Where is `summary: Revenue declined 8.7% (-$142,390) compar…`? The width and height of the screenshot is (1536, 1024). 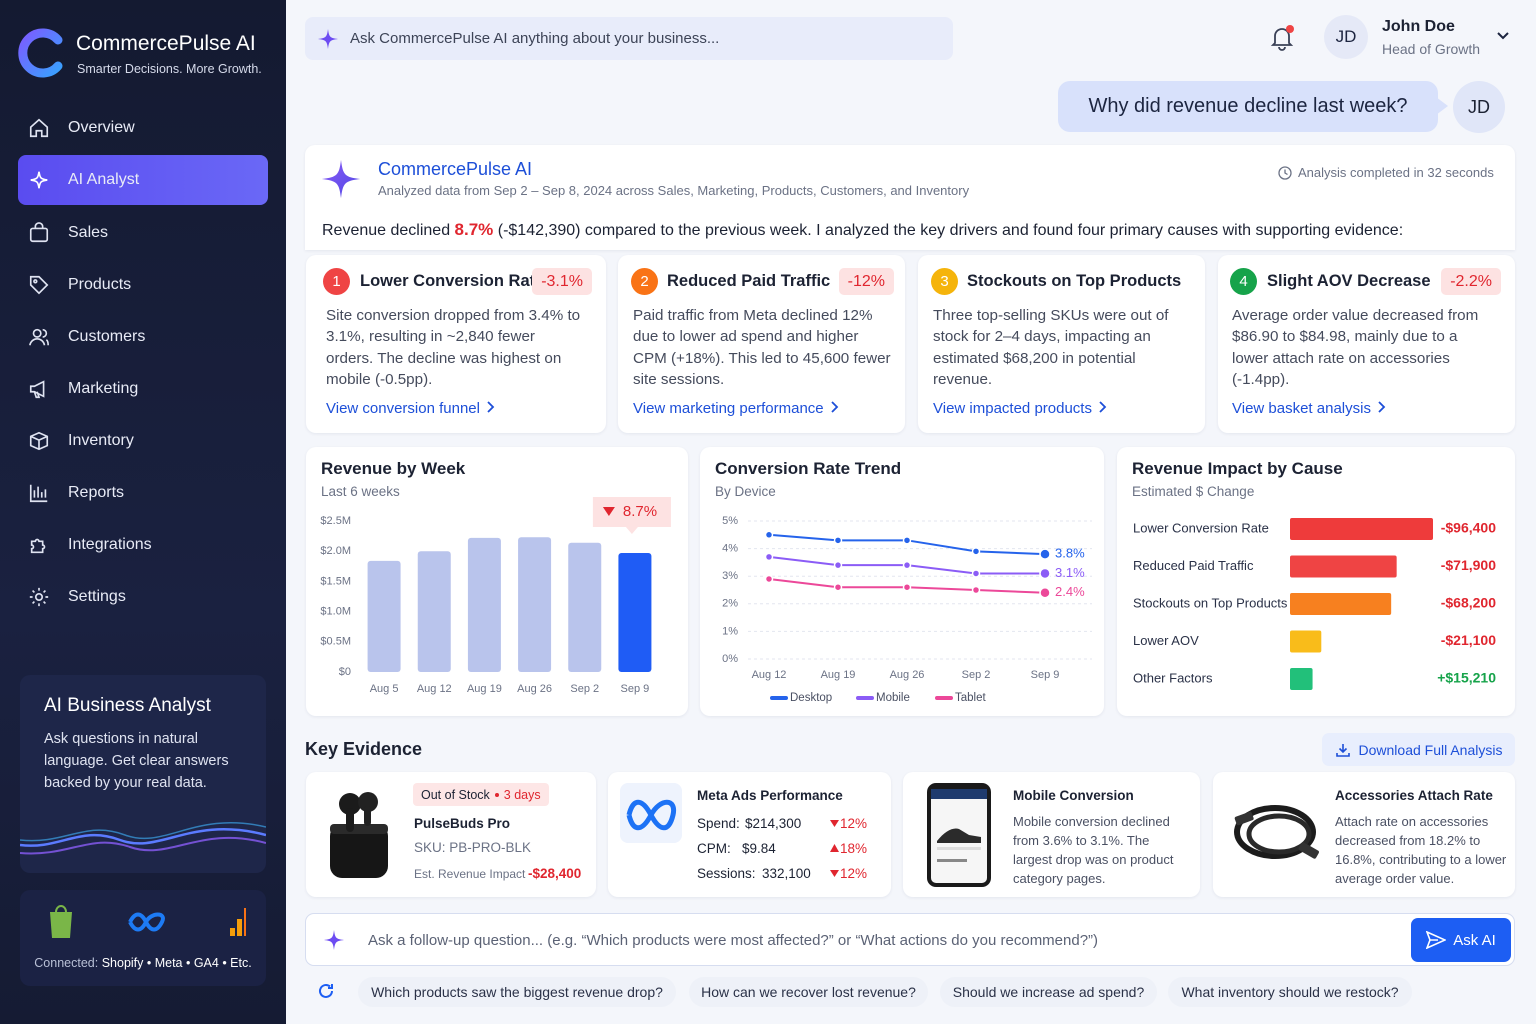
summary: Revenue declined 8.7% (-$142,390) compar… is located at coordinates (862, 230).